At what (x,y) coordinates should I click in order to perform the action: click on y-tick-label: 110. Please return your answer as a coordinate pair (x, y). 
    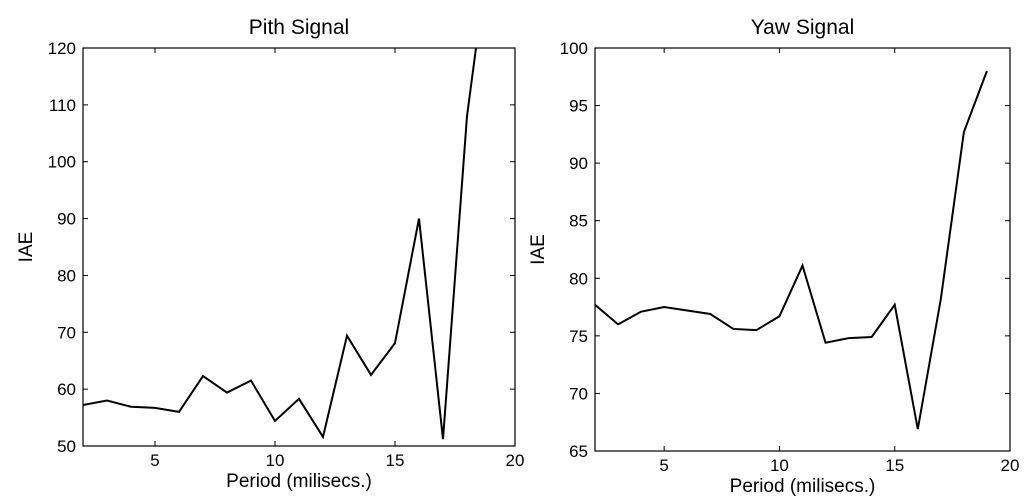
    Looking at the image, I should click on (62, 105).